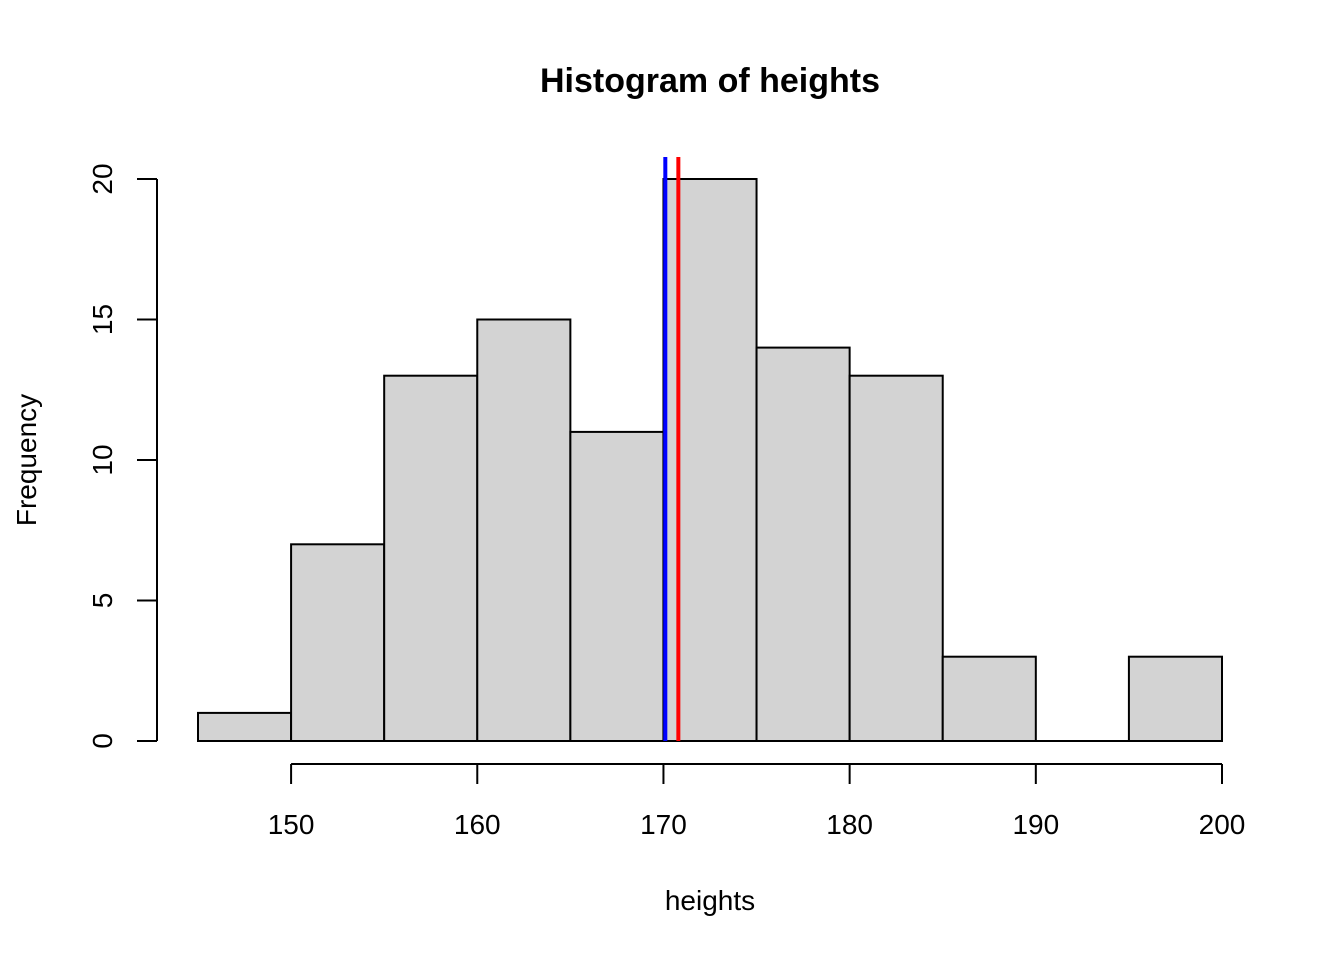  What do you see at coordinates (477, 824) in the screenshot?
I see `x-tick-label-1: 160` at bounding box center [477, 824].